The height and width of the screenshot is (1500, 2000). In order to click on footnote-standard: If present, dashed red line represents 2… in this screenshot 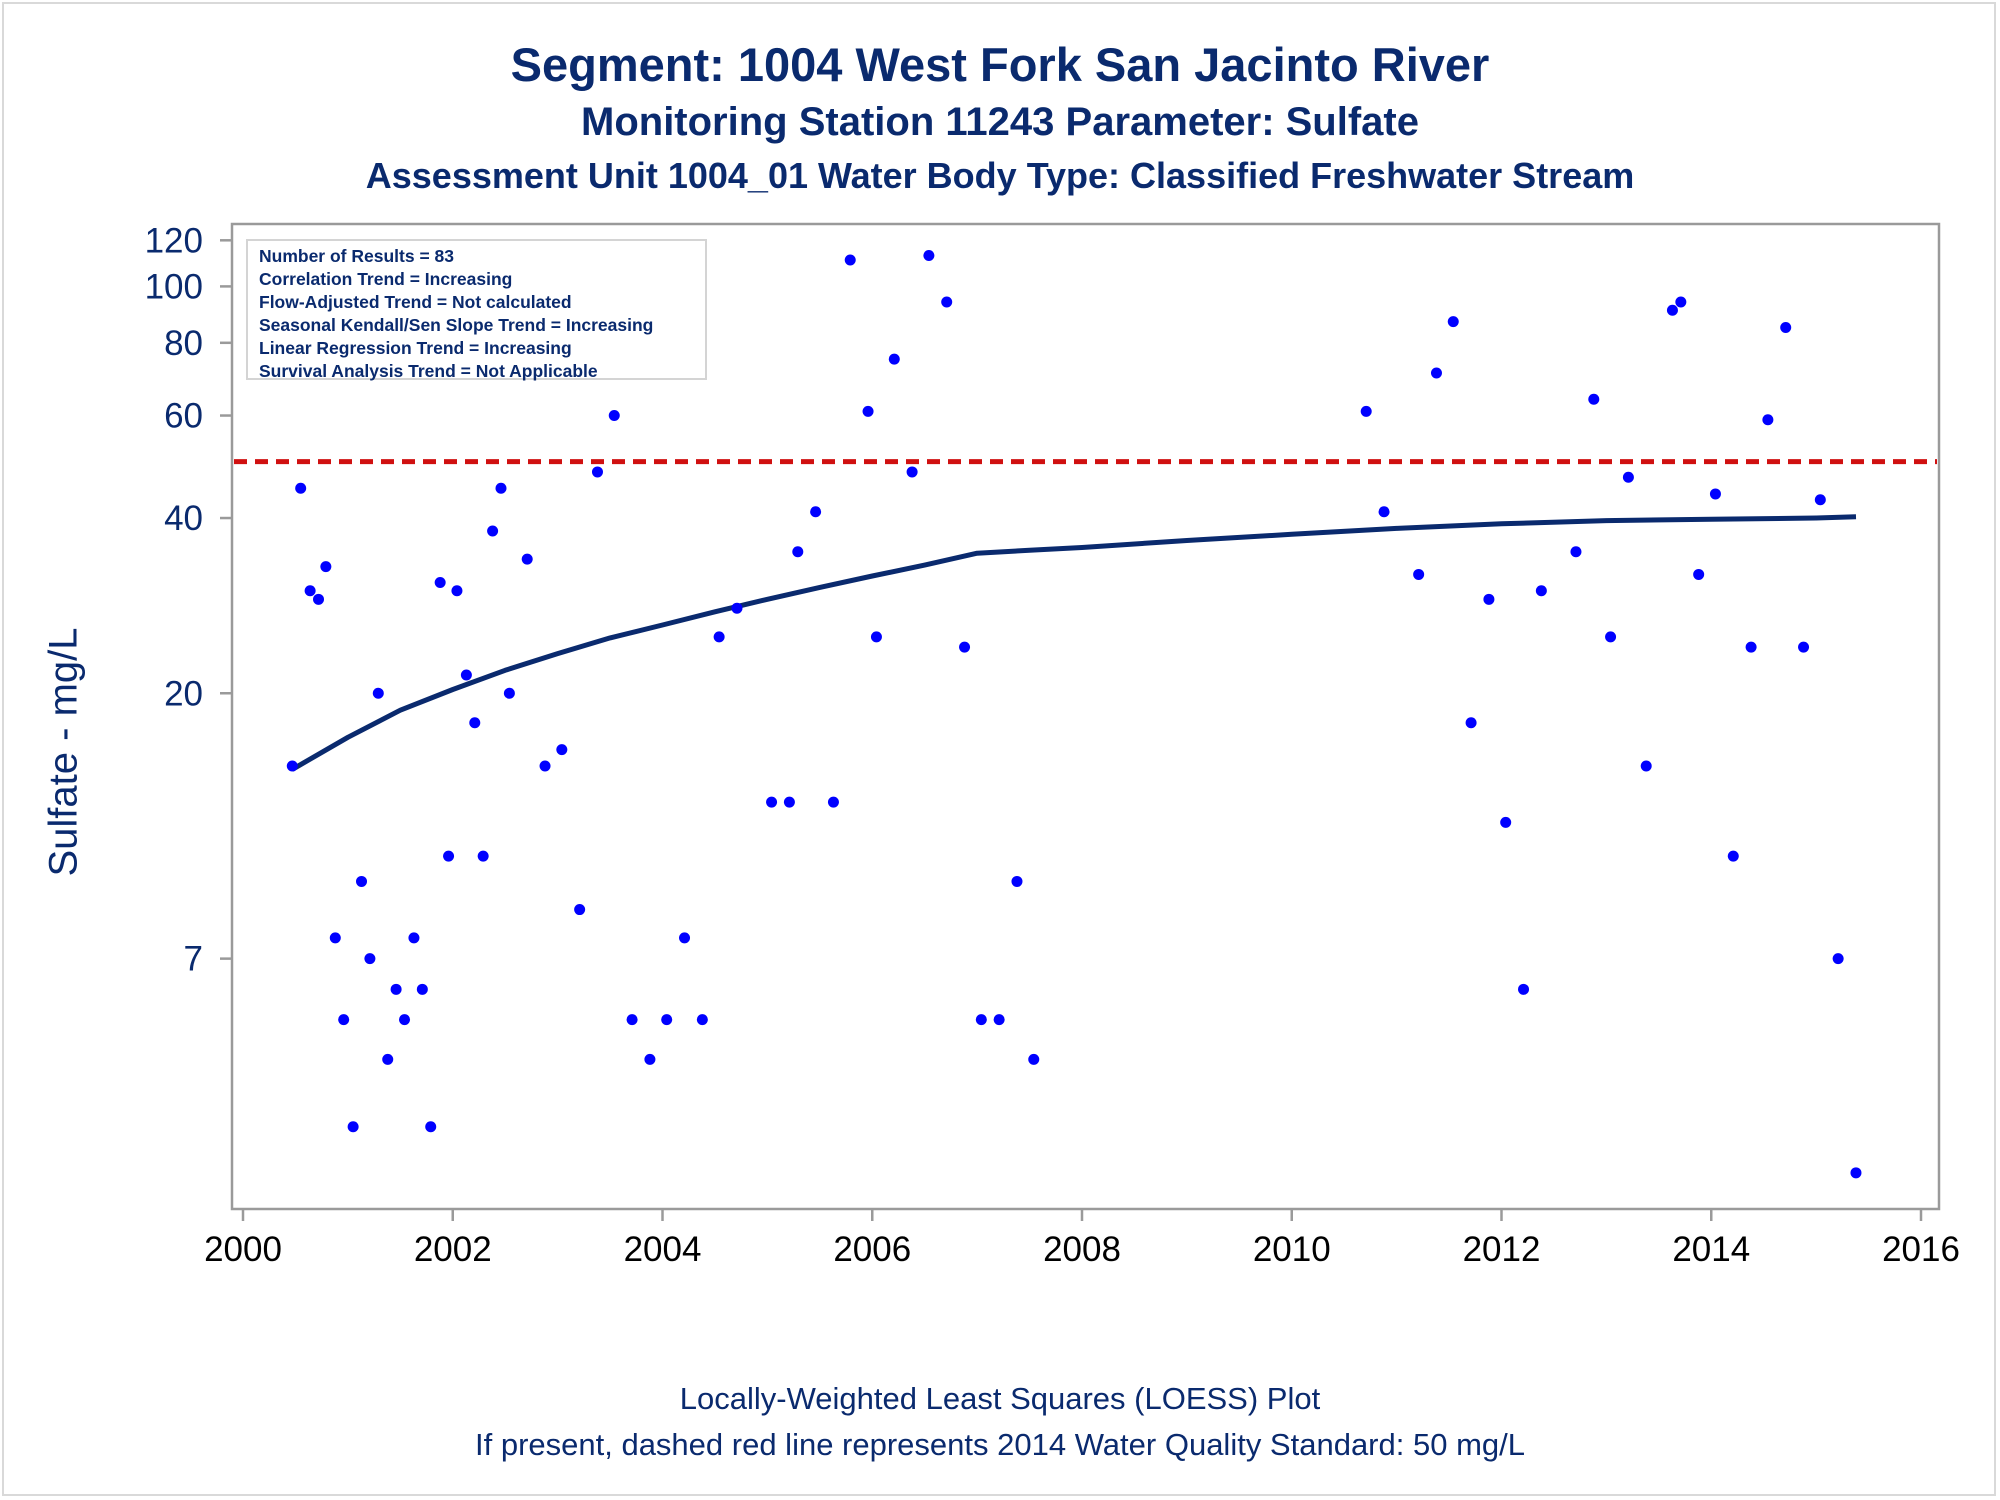, I will do `click(999, 1444)`.